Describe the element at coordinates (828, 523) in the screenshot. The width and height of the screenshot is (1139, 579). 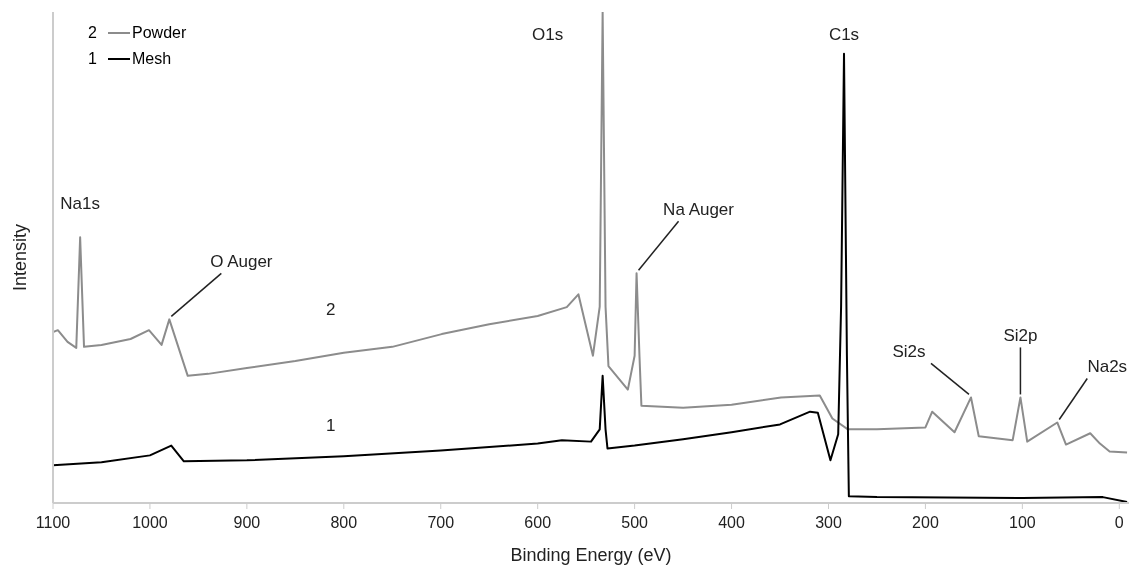
I see `x-tick-label: 300` at that location.